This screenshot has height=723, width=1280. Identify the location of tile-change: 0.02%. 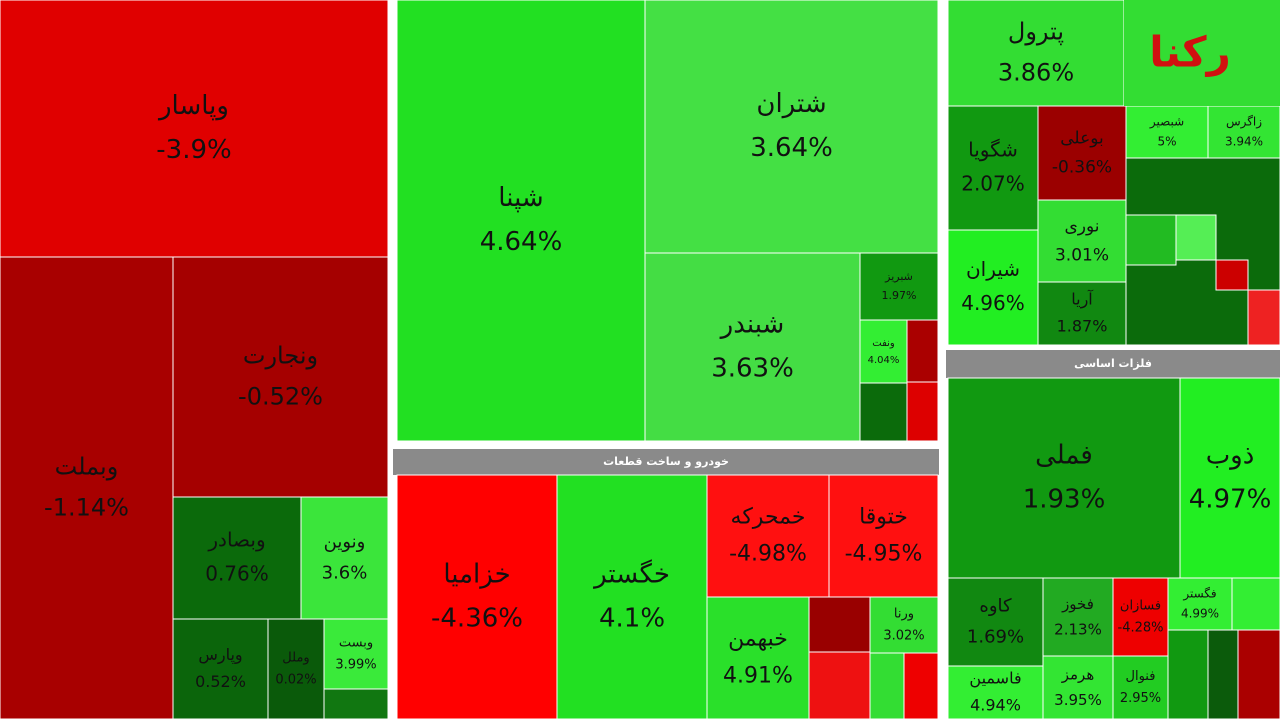
(295, 680).